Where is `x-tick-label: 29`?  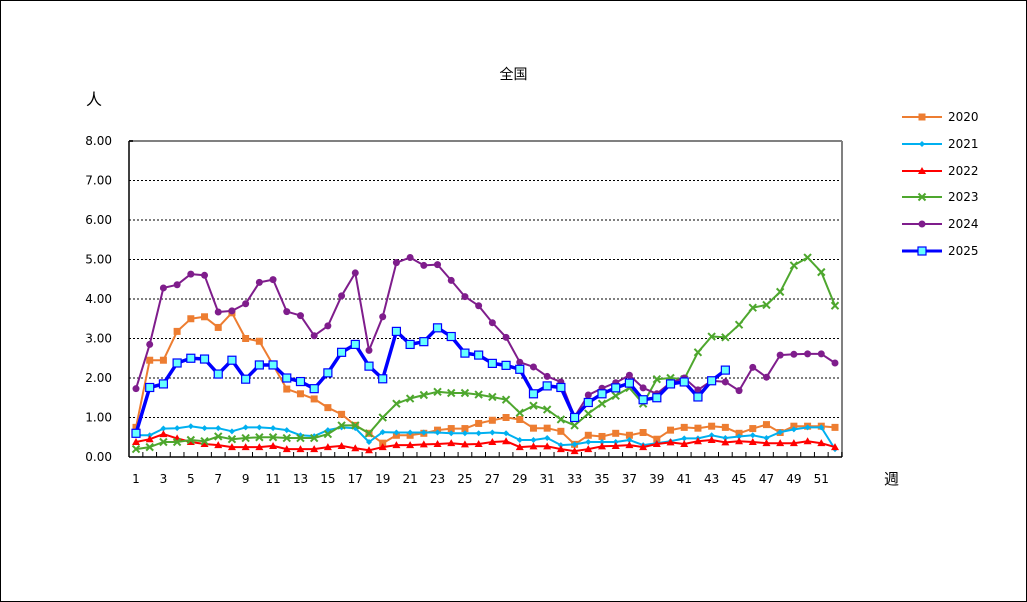
x-tick-label: 29 is located at coordinates (519, 479).